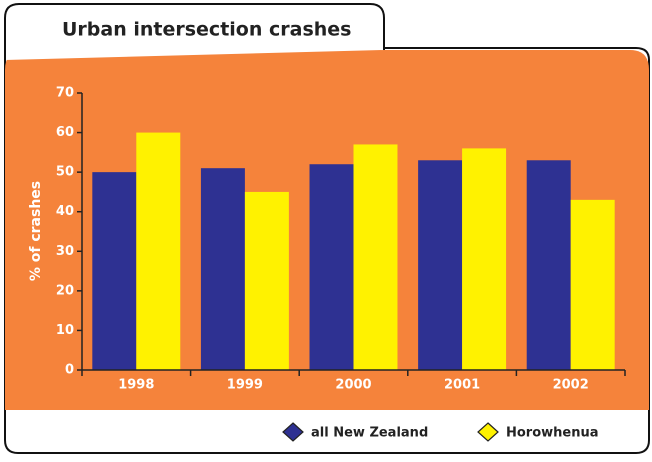  Describe the element at coordinates (245, 385) in the screenshot. I see `x-tick-label: 1999` at that location.